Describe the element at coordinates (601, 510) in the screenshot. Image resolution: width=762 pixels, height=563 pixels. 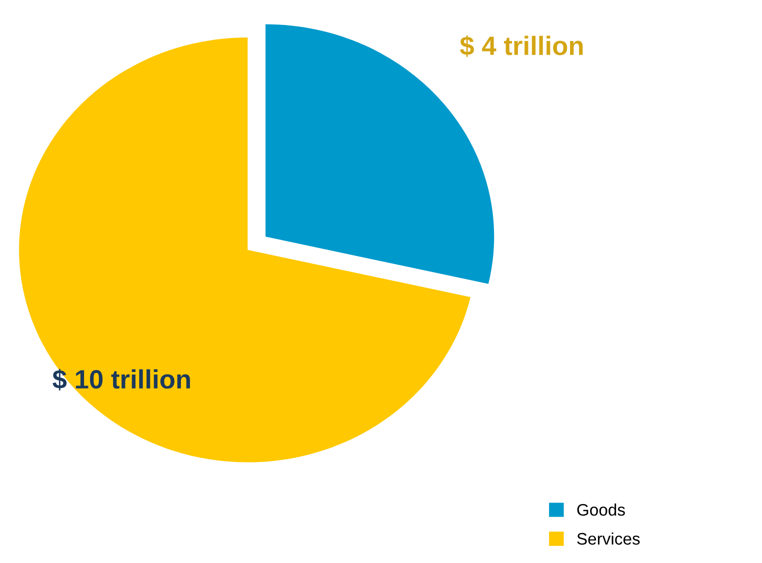
I see `legend-label: Goods` at that location.